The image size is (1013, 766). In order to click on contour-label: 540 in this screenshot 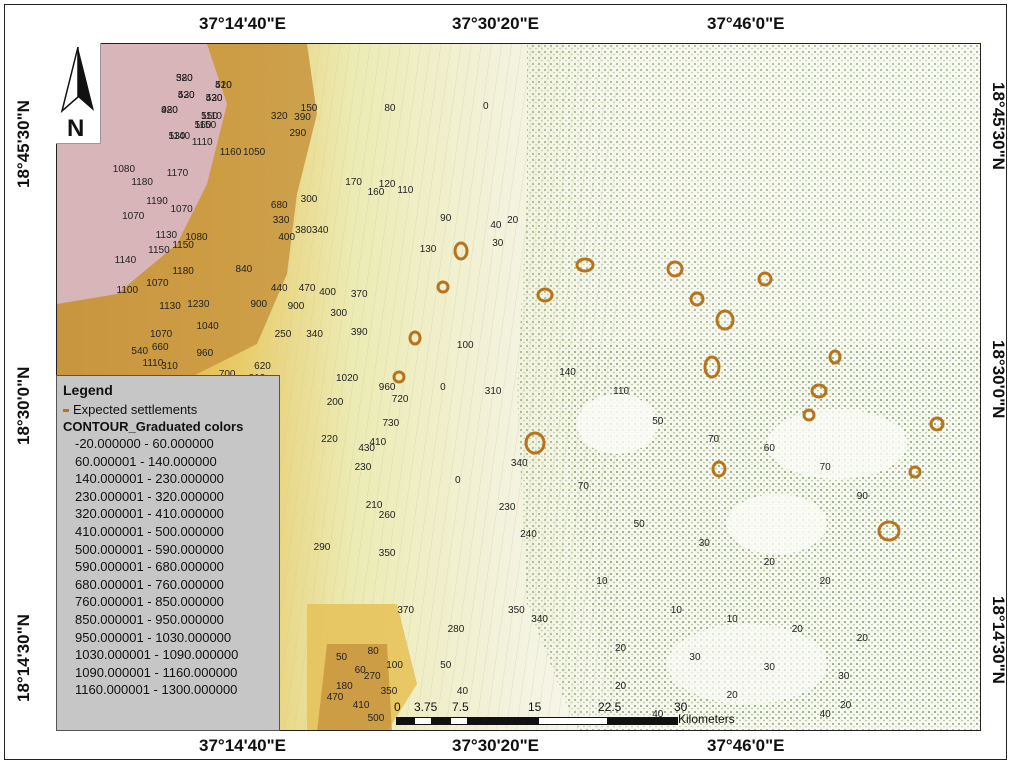, I will do `click(140, 352)`.